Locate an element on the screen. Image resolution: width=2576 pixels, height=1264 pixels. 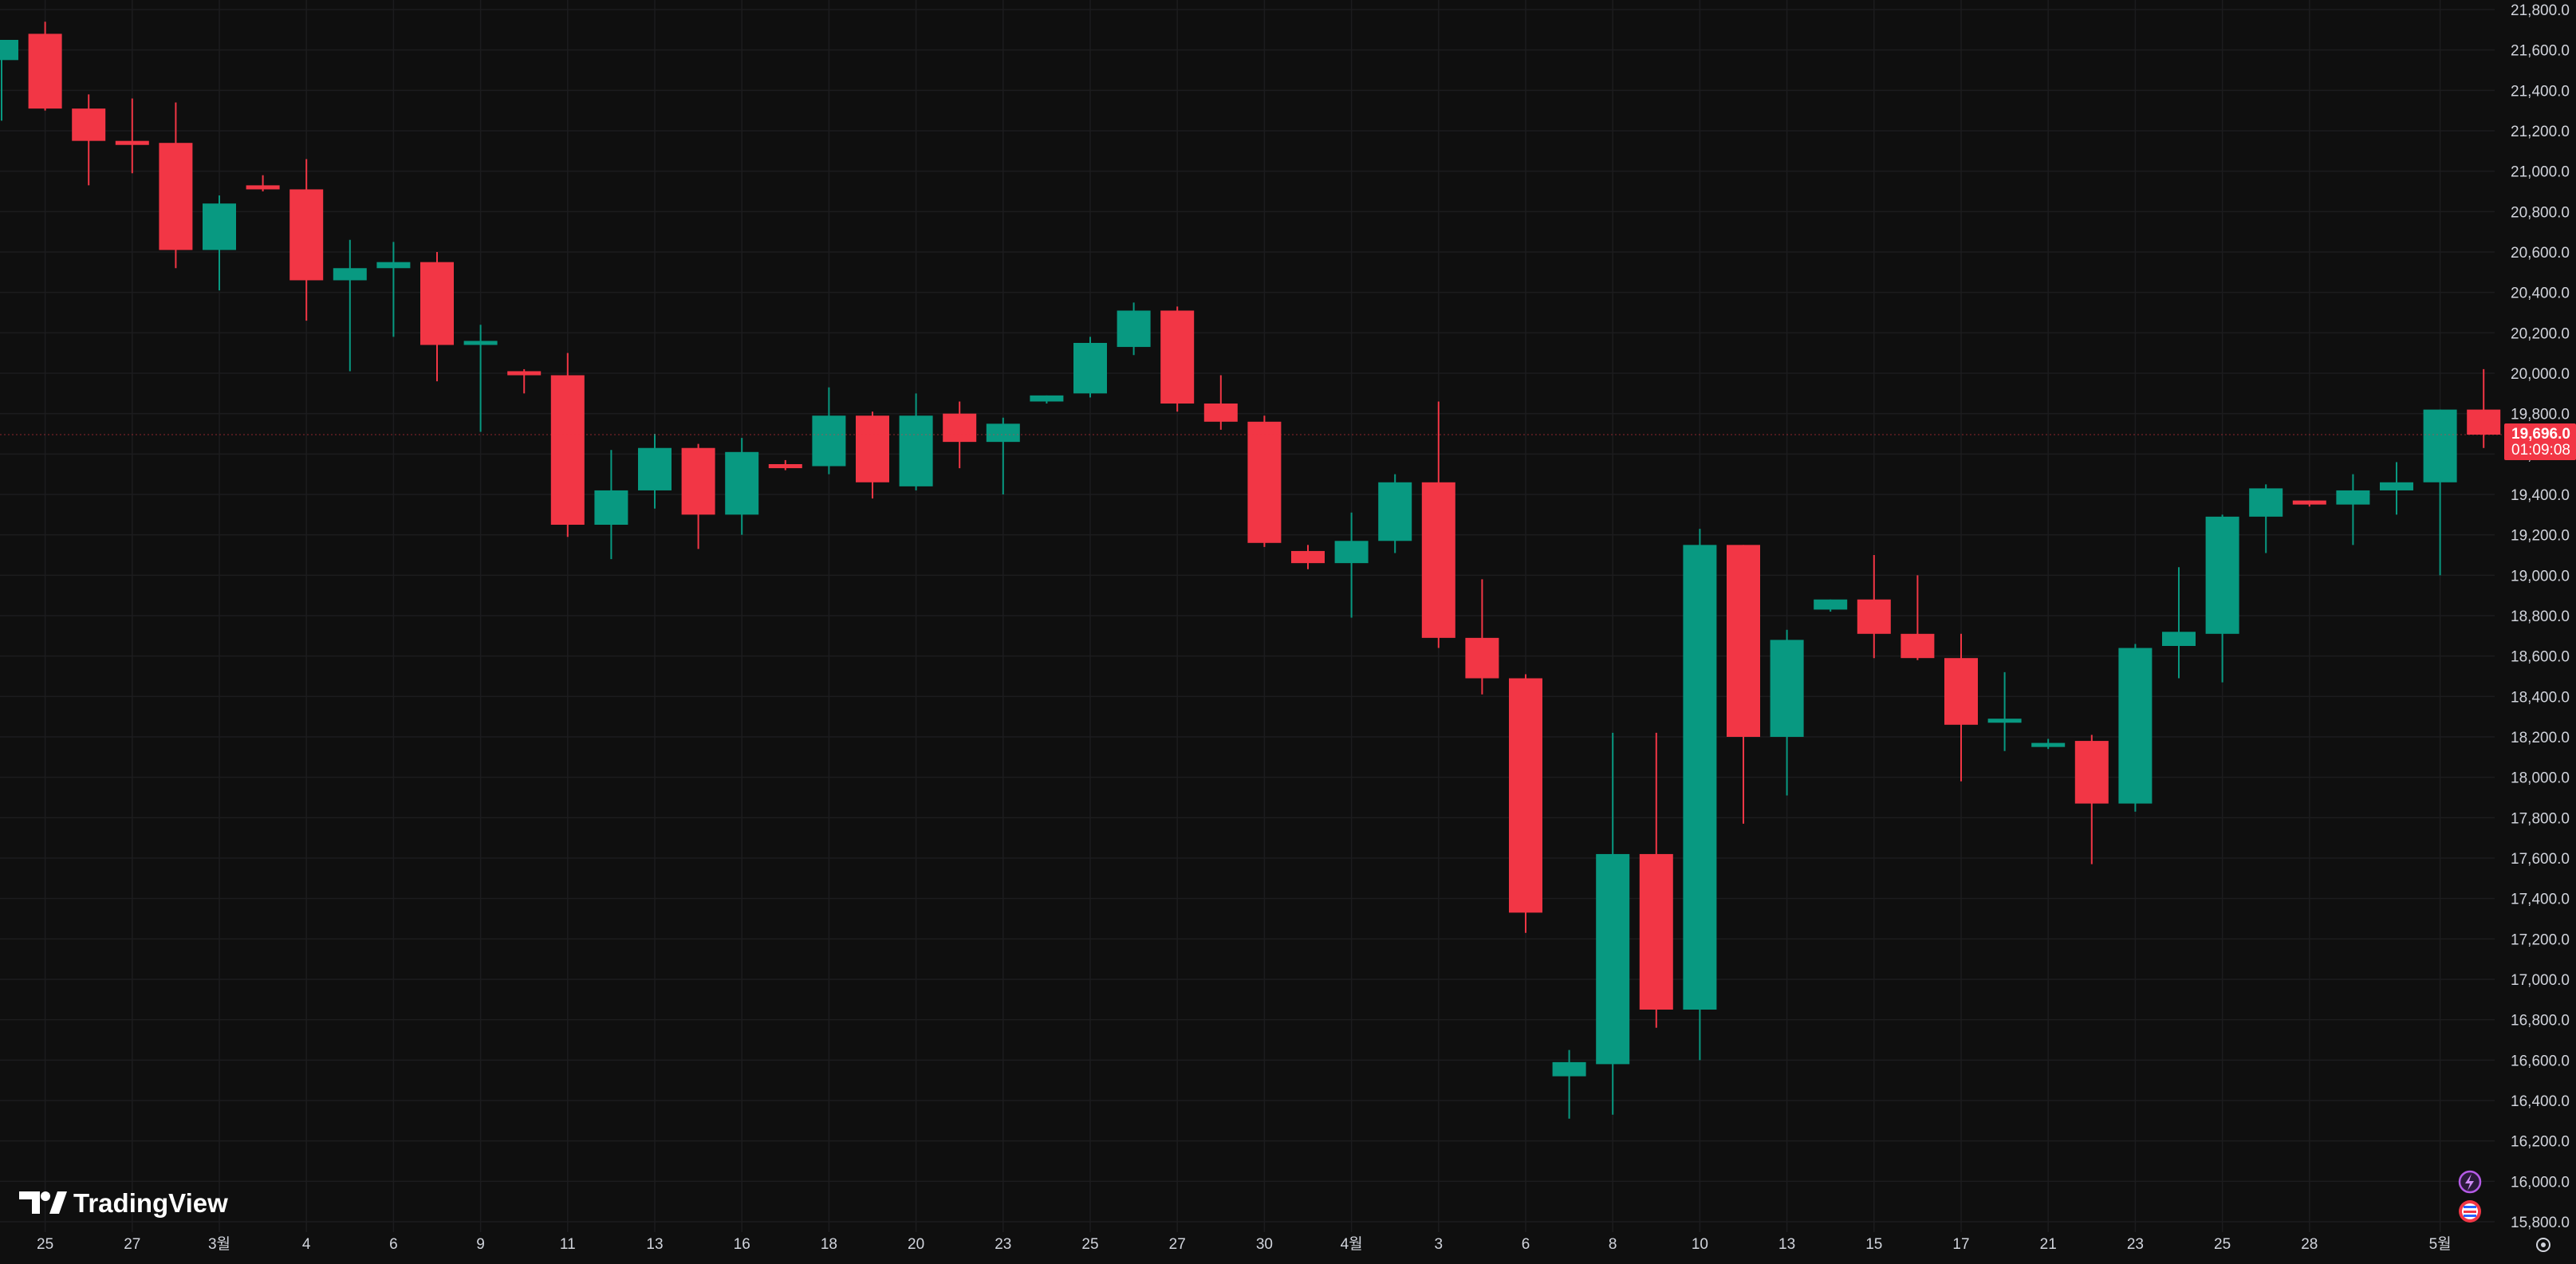
price-tick-label: 17,600.0 is located at coordinates (2540, 859).